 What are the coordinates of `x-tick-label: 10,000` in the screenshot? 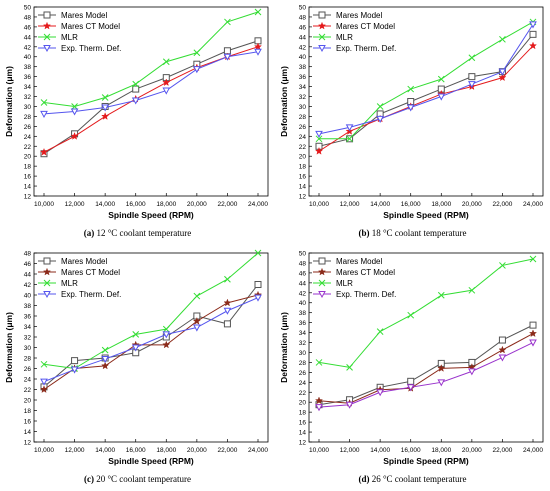 It's located at (44, 450).